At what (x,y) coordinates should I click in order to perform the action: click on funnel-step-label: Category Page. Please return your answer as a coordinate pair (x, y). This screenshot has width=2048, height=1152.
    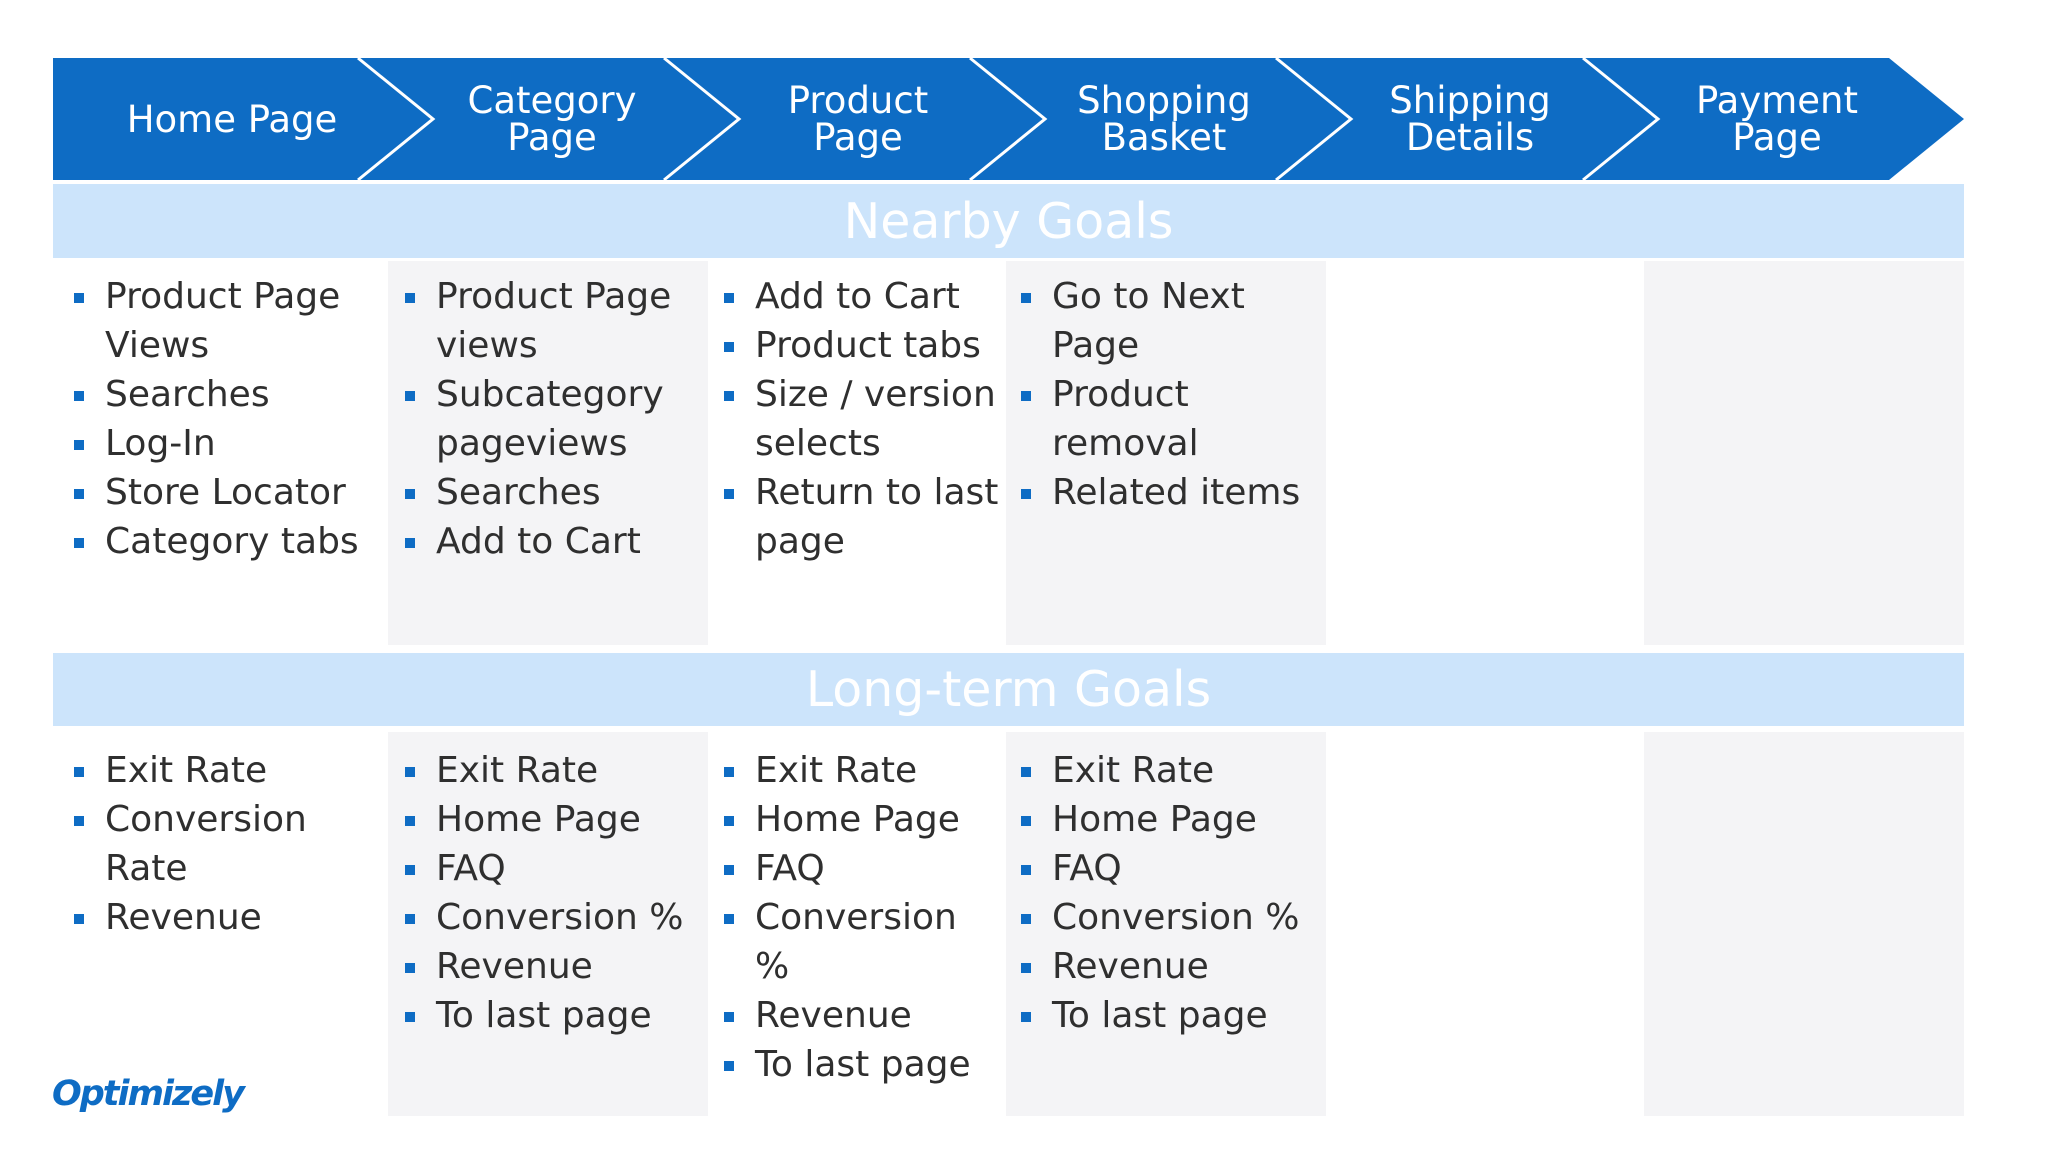
    Looking at the image, I should click on (552, 119).